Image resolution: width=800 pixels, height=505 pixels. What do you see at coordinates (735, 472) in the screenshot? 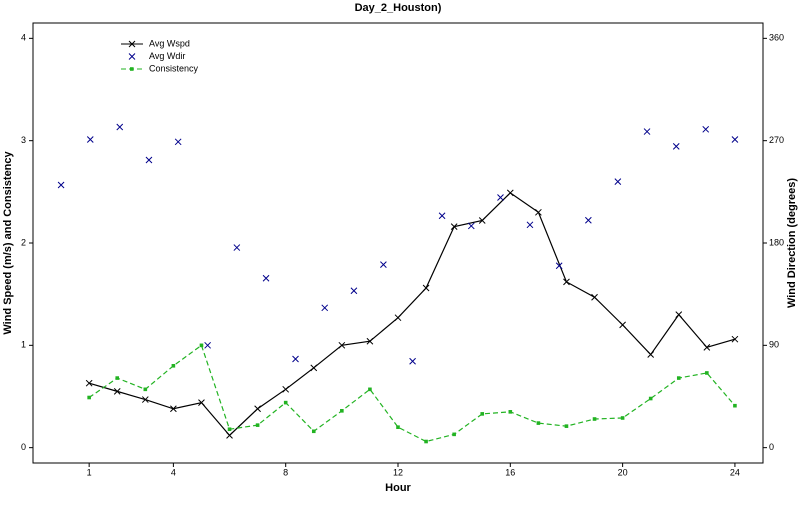
I see `x-tick-label: 24` at bounding box center [735, 472].